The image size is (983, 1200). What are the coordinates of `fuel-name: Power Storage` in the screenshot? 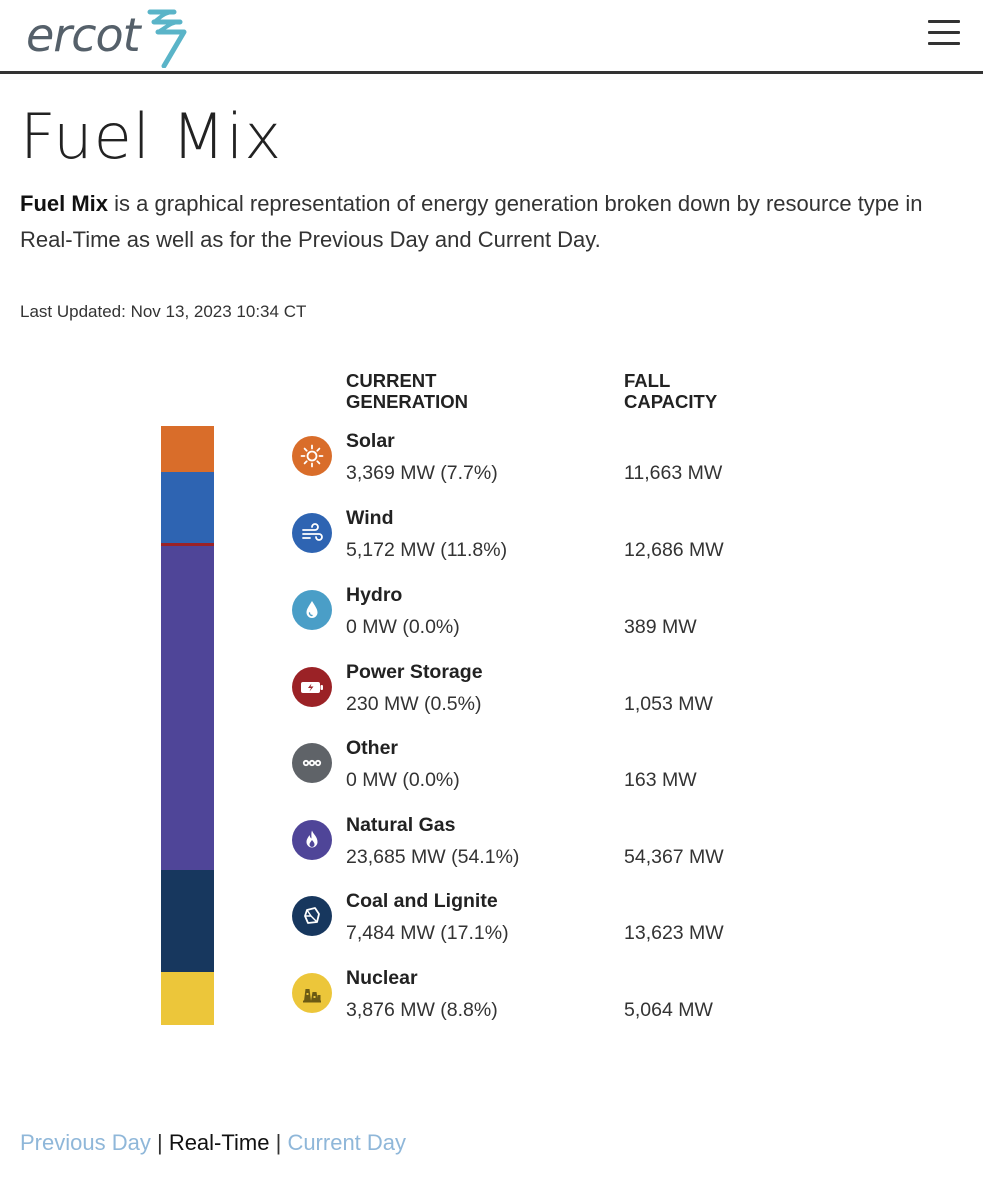 It's located at (414, 672).